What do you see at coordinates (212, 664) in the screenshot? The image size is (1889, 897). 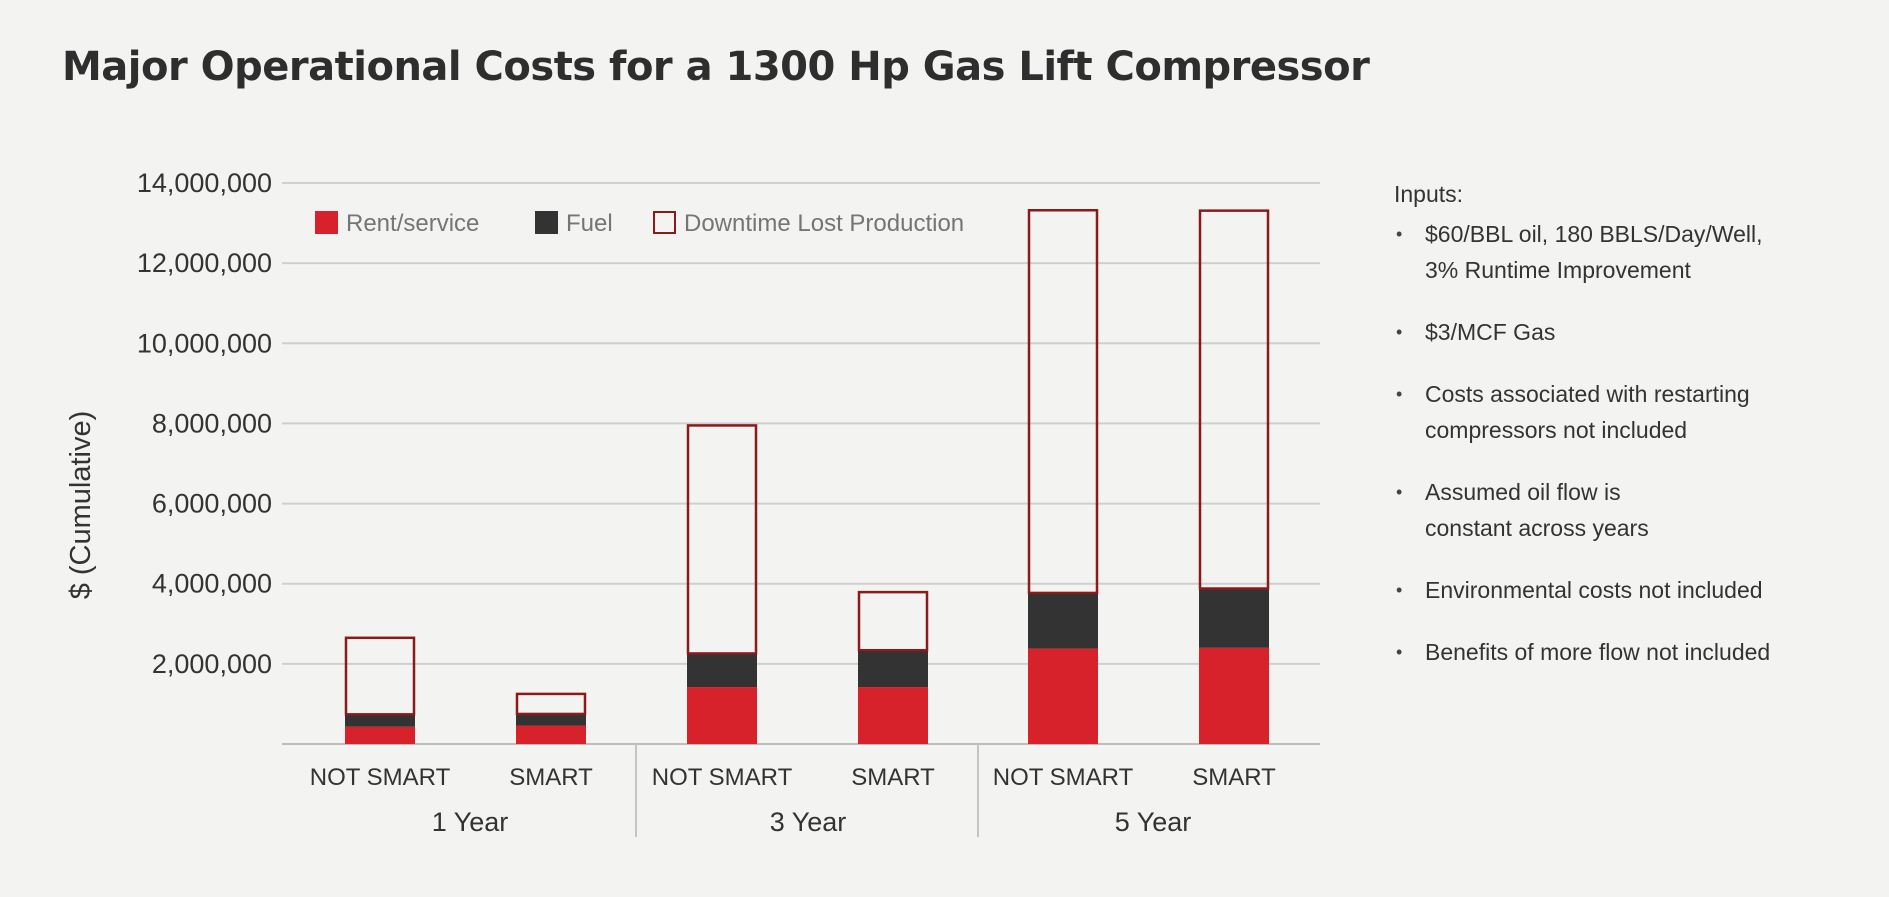 I see `y-tick-label: 2,000,000` at bounding box center [212, 664].